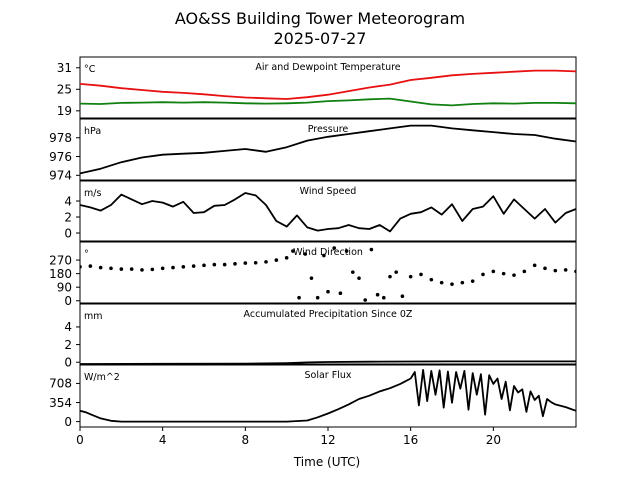  What do you see at coordinates (328, 375) in the screenshot?
I see `panel-title: Solar Flux` at bounding box center [328, 375].